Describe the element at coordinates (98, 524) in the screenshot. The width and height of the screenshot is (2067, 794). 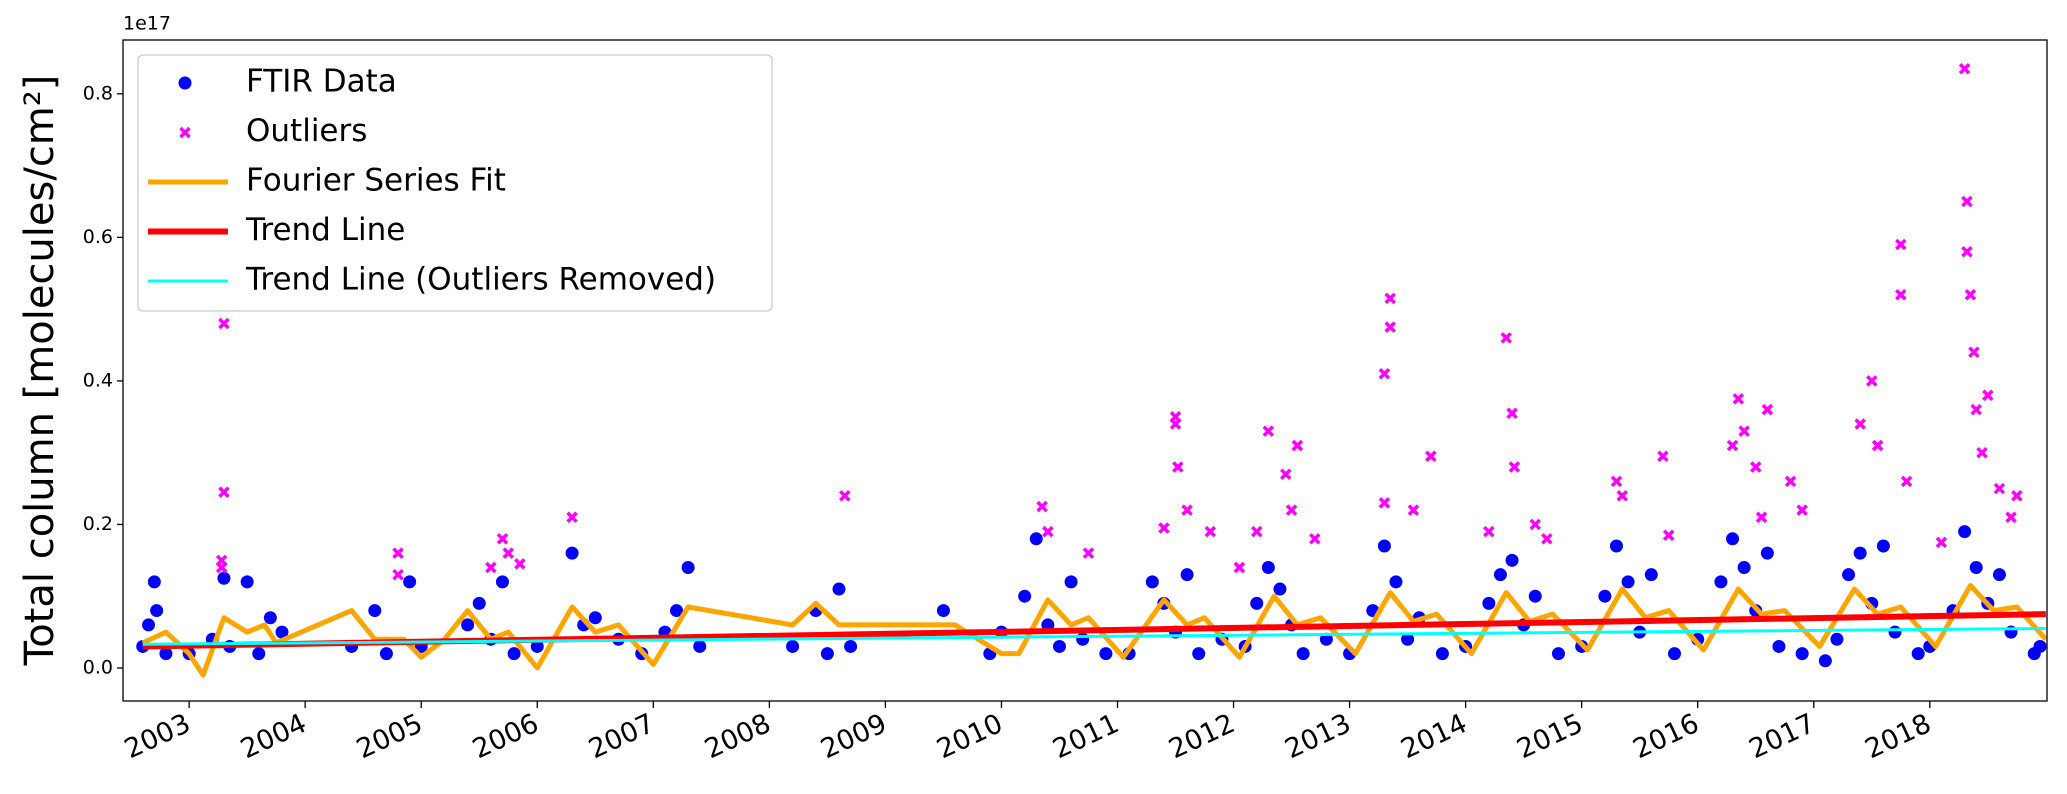
I see `y-tick-label: 0.2` at that location.